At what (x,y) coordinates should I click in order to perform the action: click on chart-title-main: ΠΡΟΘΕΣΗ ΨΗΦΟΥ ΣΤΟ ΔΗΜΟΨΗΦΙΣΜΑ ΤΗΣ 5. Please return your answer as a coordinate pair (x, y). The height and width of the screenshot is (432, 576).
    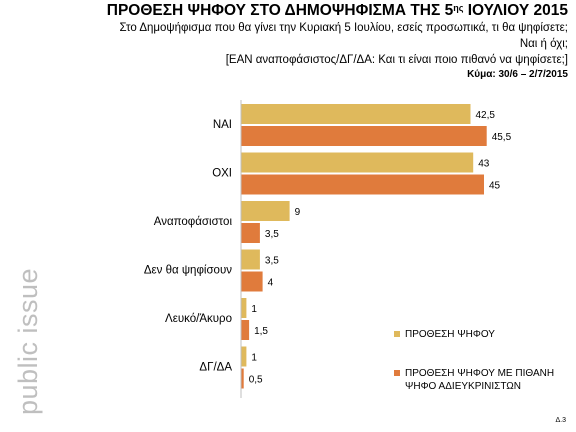
    Looking at the image, I should click on (280, 10).